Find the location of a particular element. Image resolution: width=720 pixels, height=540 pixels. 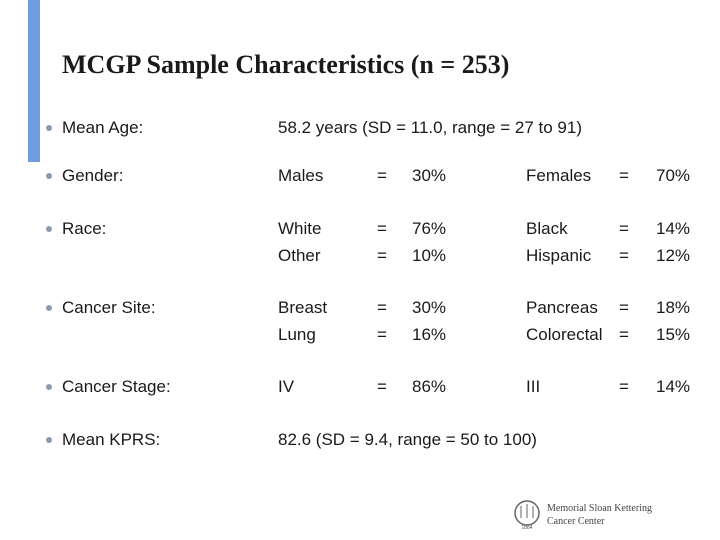

cell: IV is located at coordinates (286, 386).